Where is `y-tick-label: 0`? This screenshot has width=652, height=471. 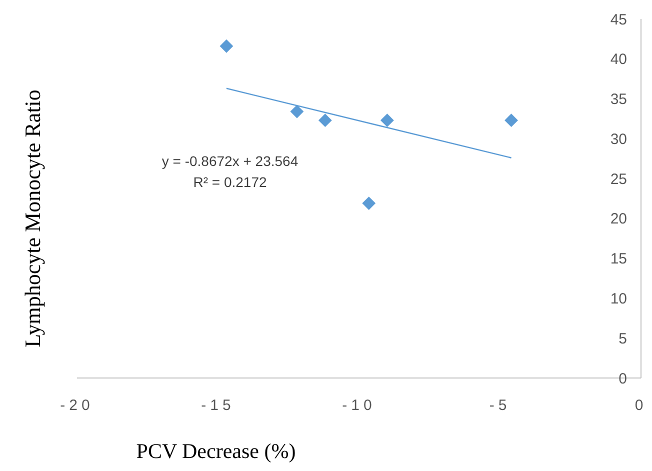
y-tick-label: 0 is located at coordinates (622, 379).